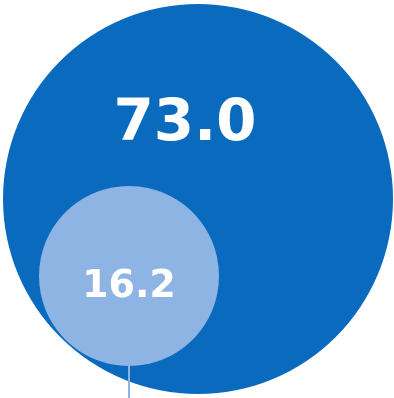 Image resolution: width=394 pixels, height=398 pixels. Describe the element at coordinates (129, 284) in the screenshot. I see `bubble-small-label: 16.2` at that location.